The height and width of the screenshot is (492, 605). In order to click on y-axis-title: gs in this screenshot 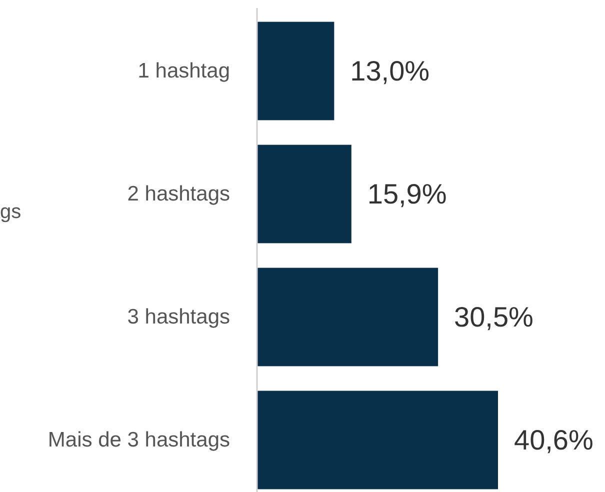, I will do `click(11, 212)`.